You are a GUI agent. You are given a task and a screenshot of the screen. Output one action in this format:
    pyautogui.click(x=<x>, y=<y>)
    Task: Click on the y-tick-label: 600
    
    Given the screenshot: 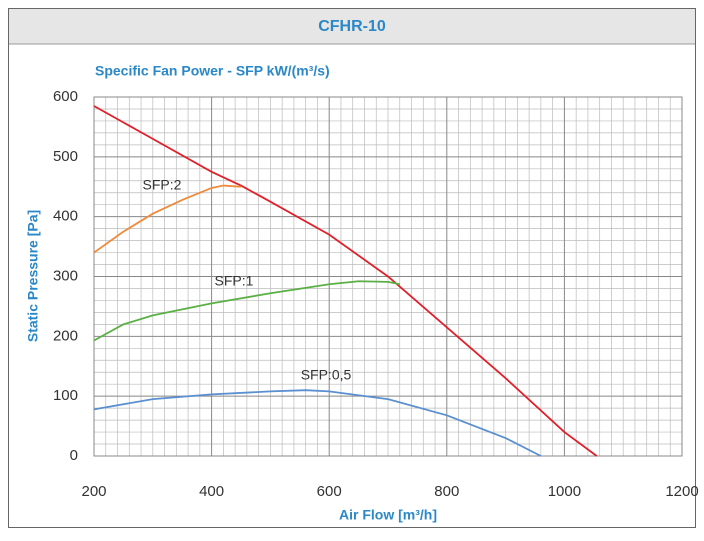 What is the action you would take?
    pyautogui.click(x=65, y=96)
    